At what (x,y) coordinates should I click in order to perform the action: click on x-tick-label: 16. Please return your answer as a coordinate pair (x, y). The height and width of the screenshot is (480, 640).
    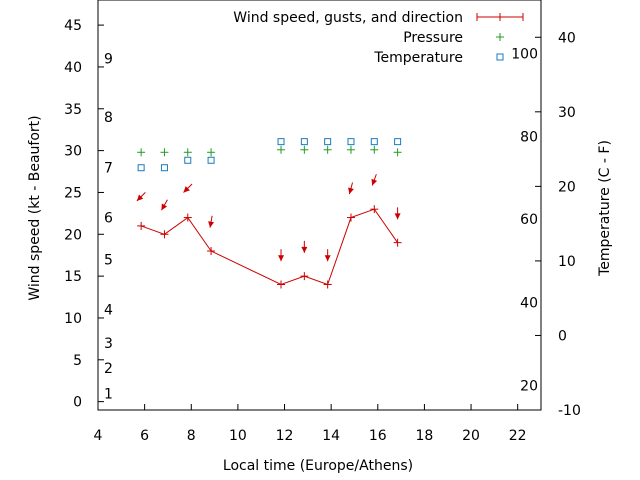
    Looking at the image, I should click on (378, 436).